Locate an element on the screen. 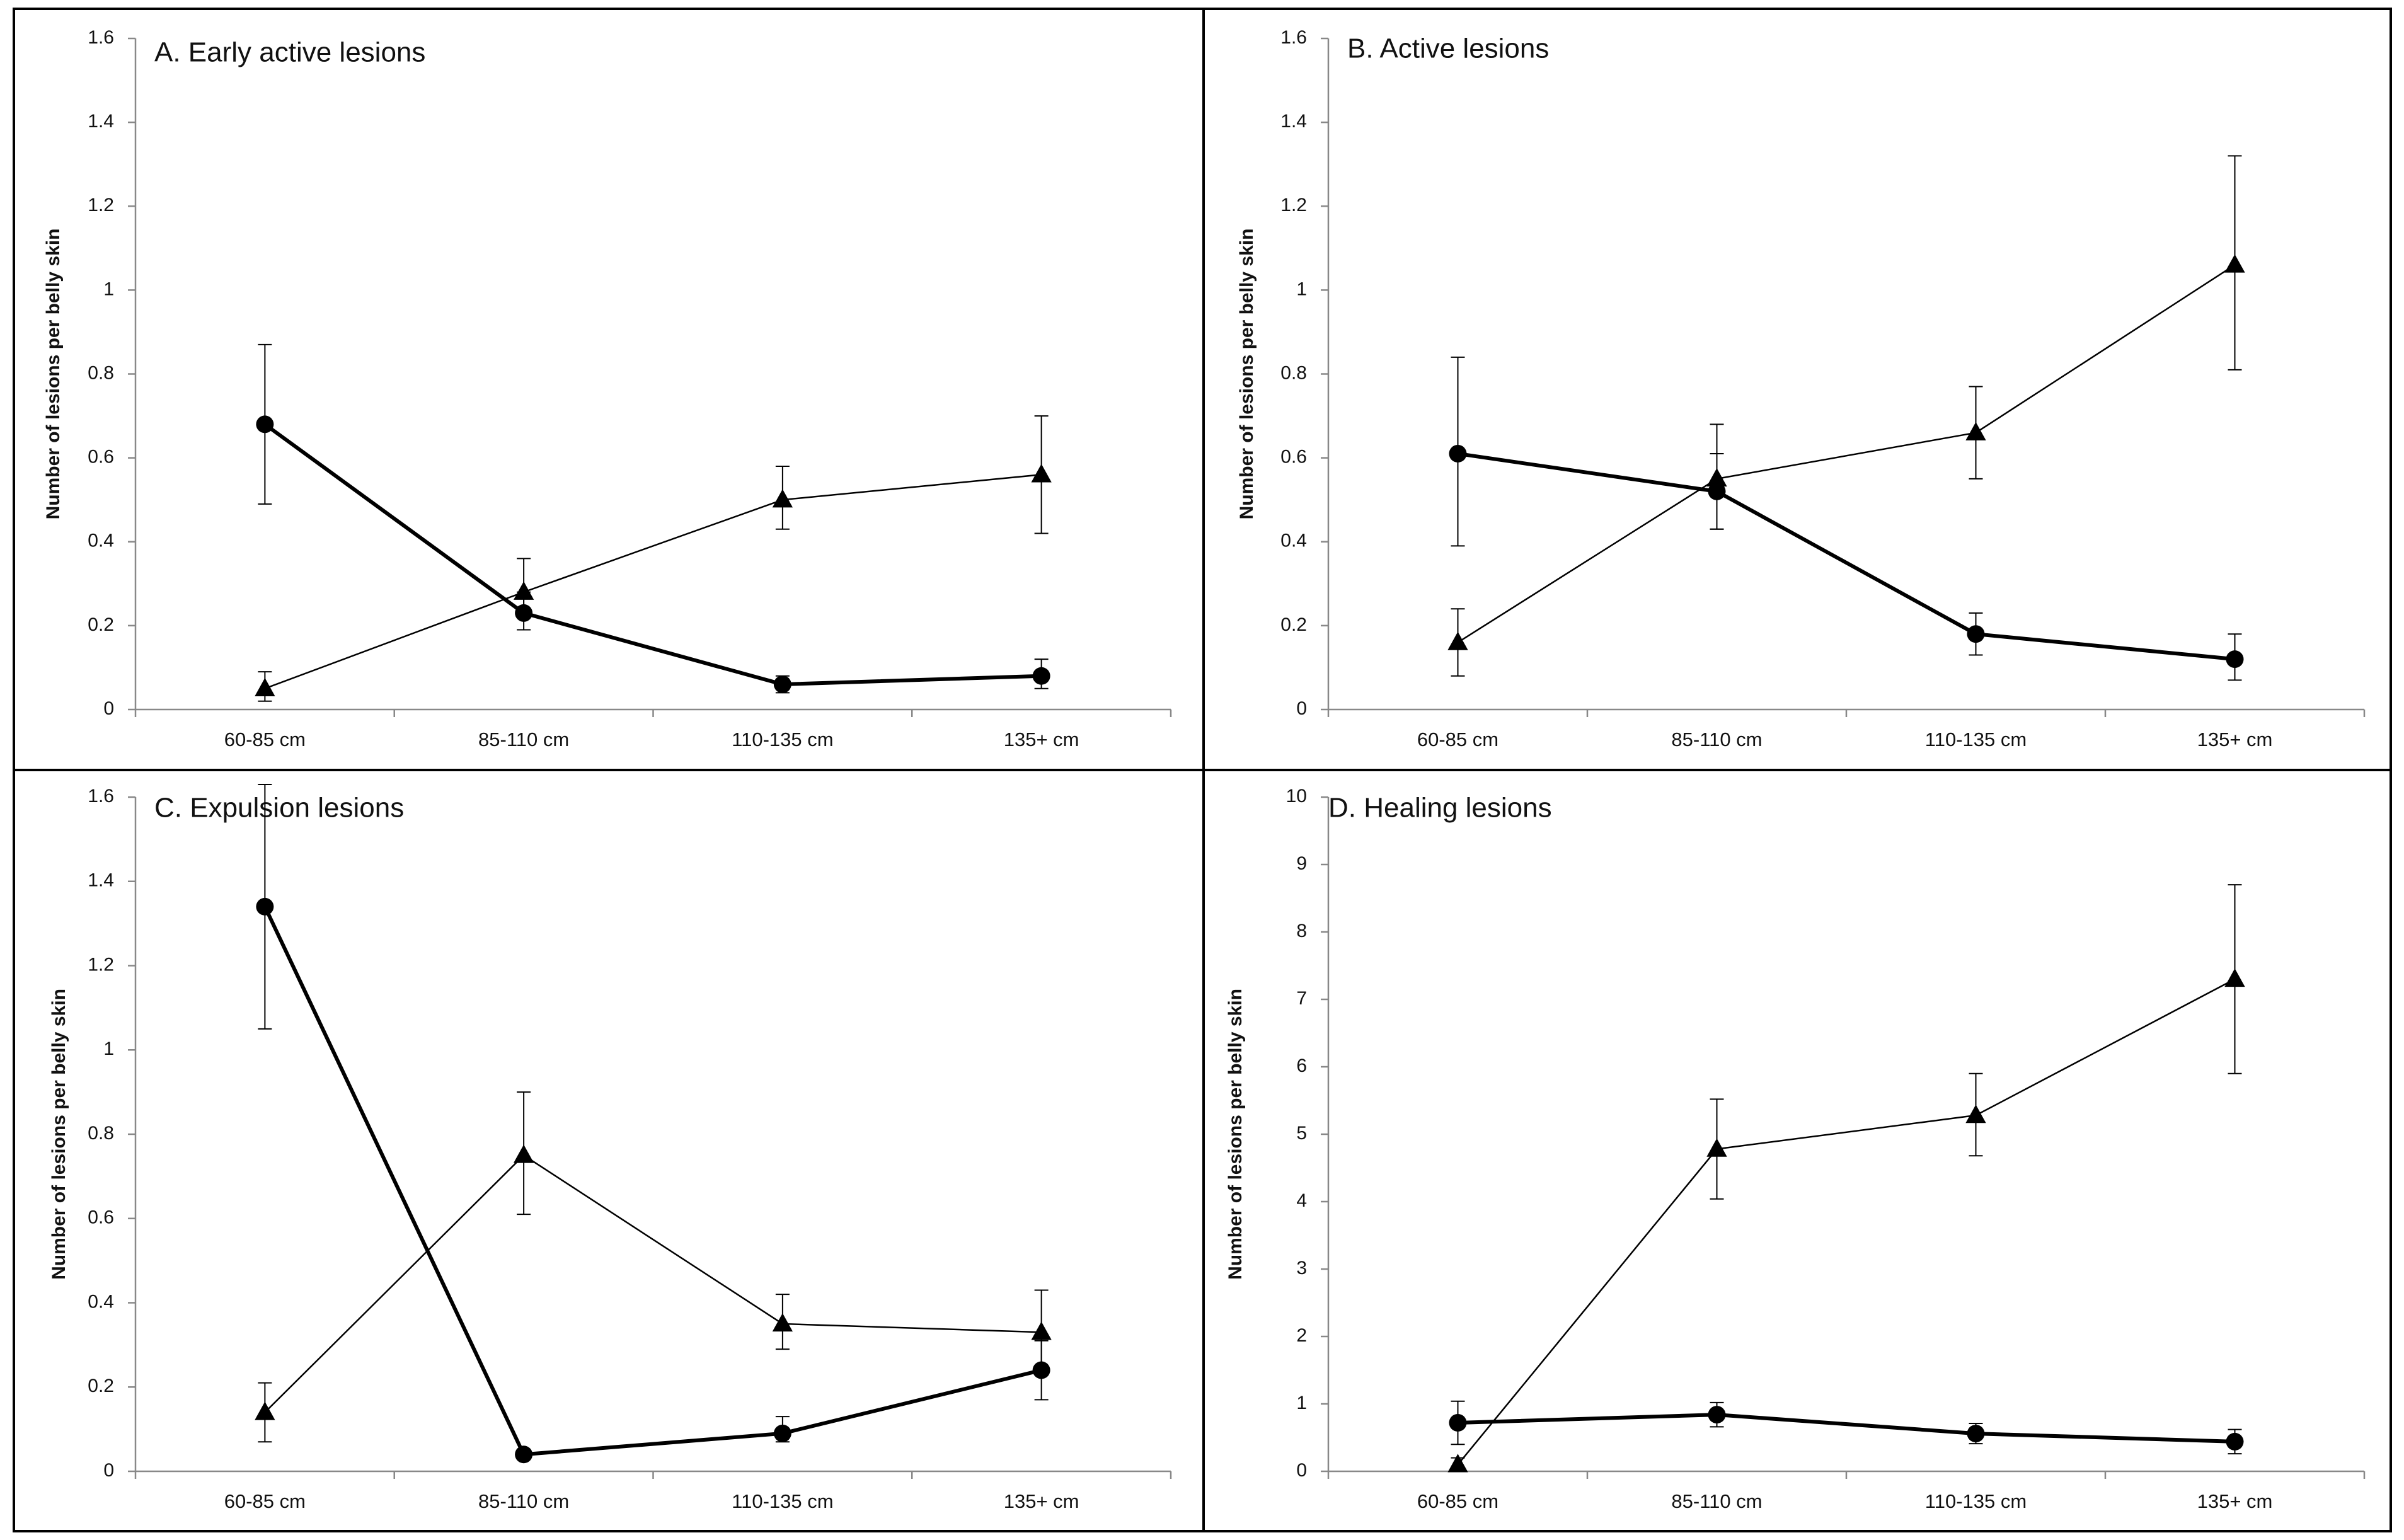 Image resolution: width=2404 pixels, height=1540 pixels. y-tick-label: 1.6 is located at coordinates (101, 796).